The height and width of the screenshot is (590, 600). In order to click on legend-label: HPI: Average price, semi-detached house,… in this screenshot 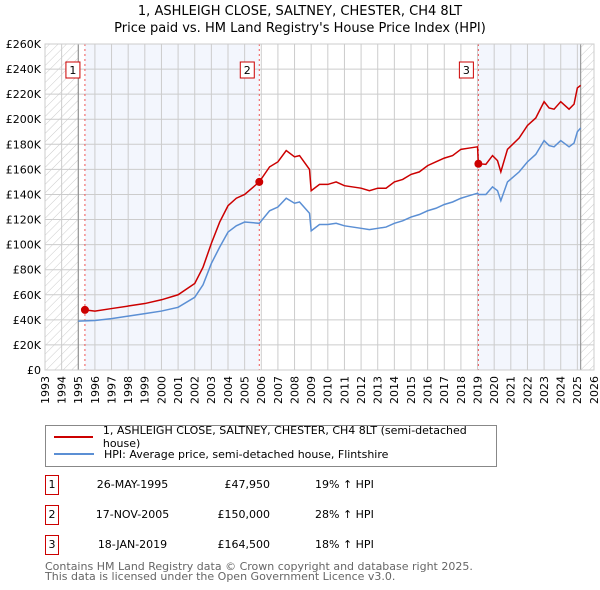, I will do `click(246, 454)`.